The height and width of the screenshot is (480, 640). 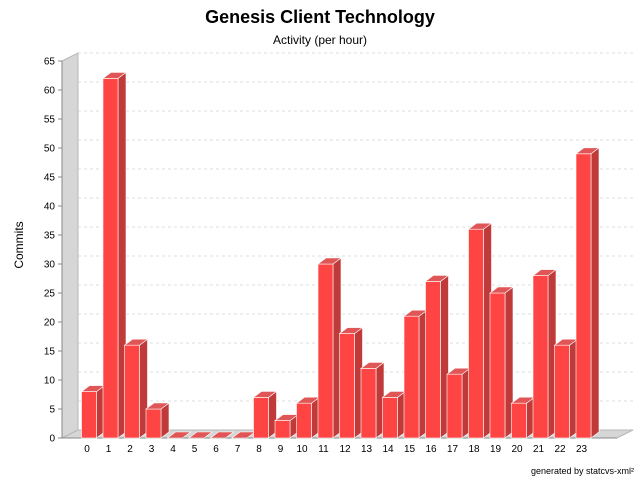 What do you see at coordinates (50, 207) in the screenshot?
I see `y-tick-label: 40` at bounding box center [50, 207].